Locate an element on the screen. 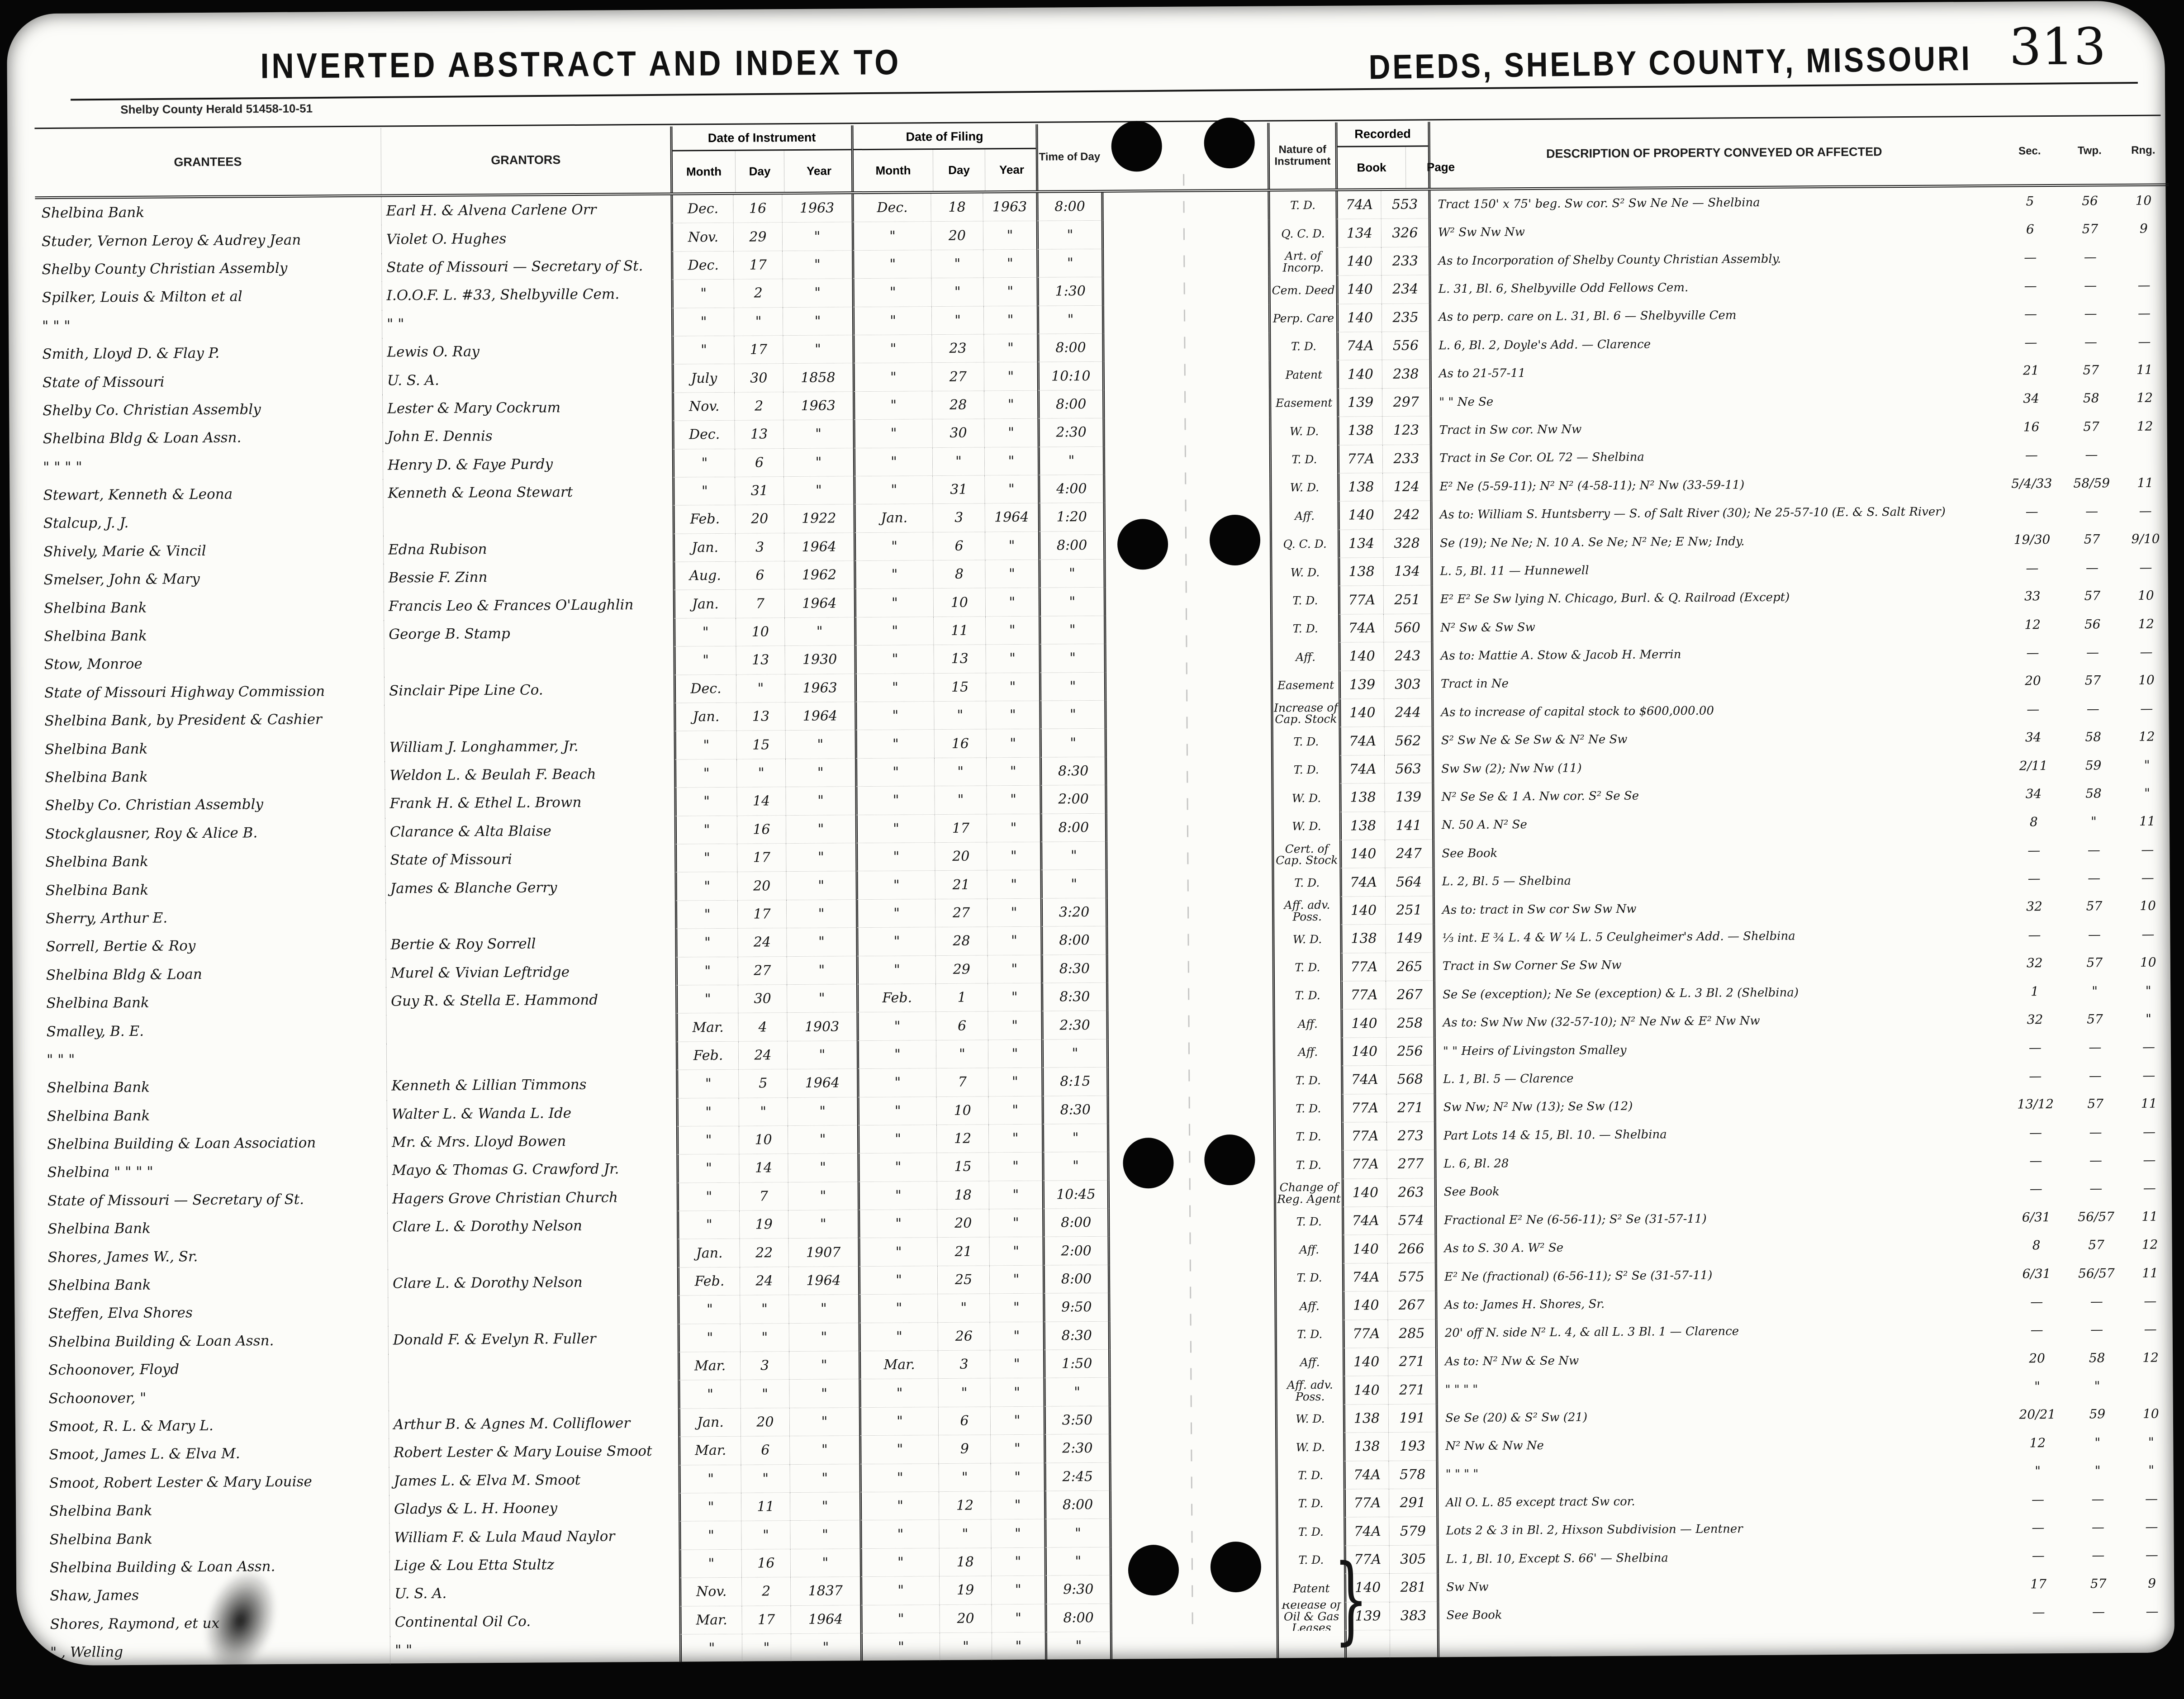 This screenshot has height=1699, width=2184. sec-cell is located at coordinates (2038, 1640).